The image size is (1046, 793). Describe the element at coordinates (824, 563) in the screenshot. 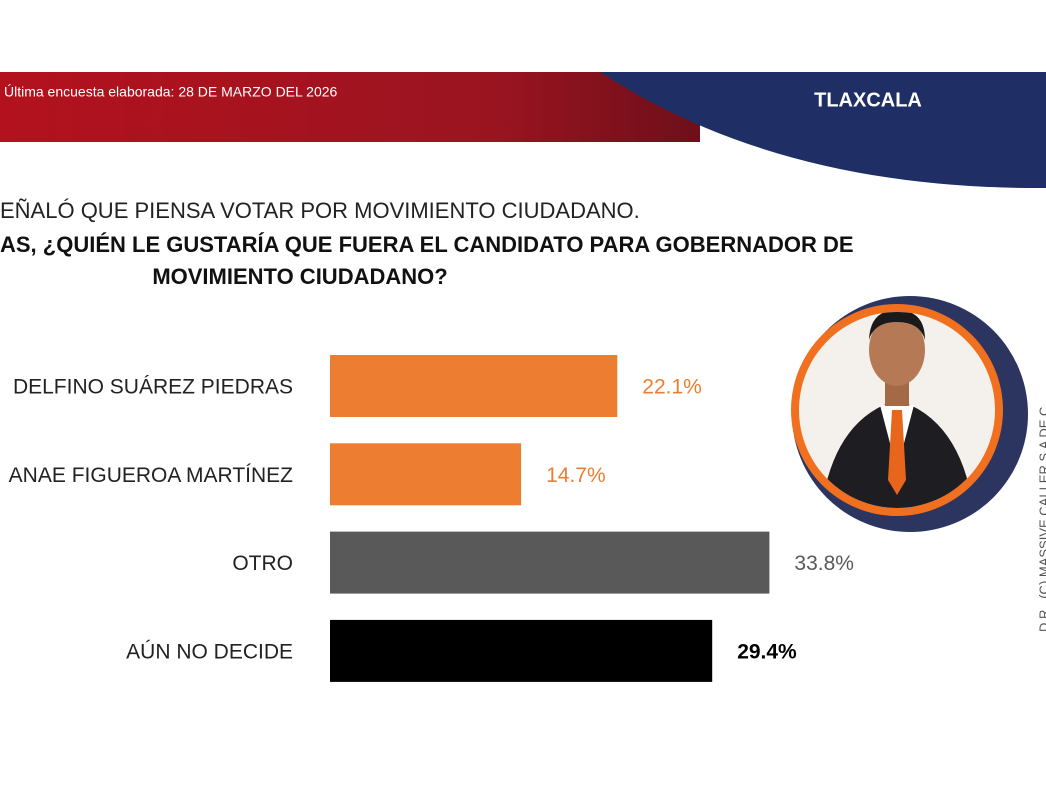

I see `value-label: 33.8%` at that location.